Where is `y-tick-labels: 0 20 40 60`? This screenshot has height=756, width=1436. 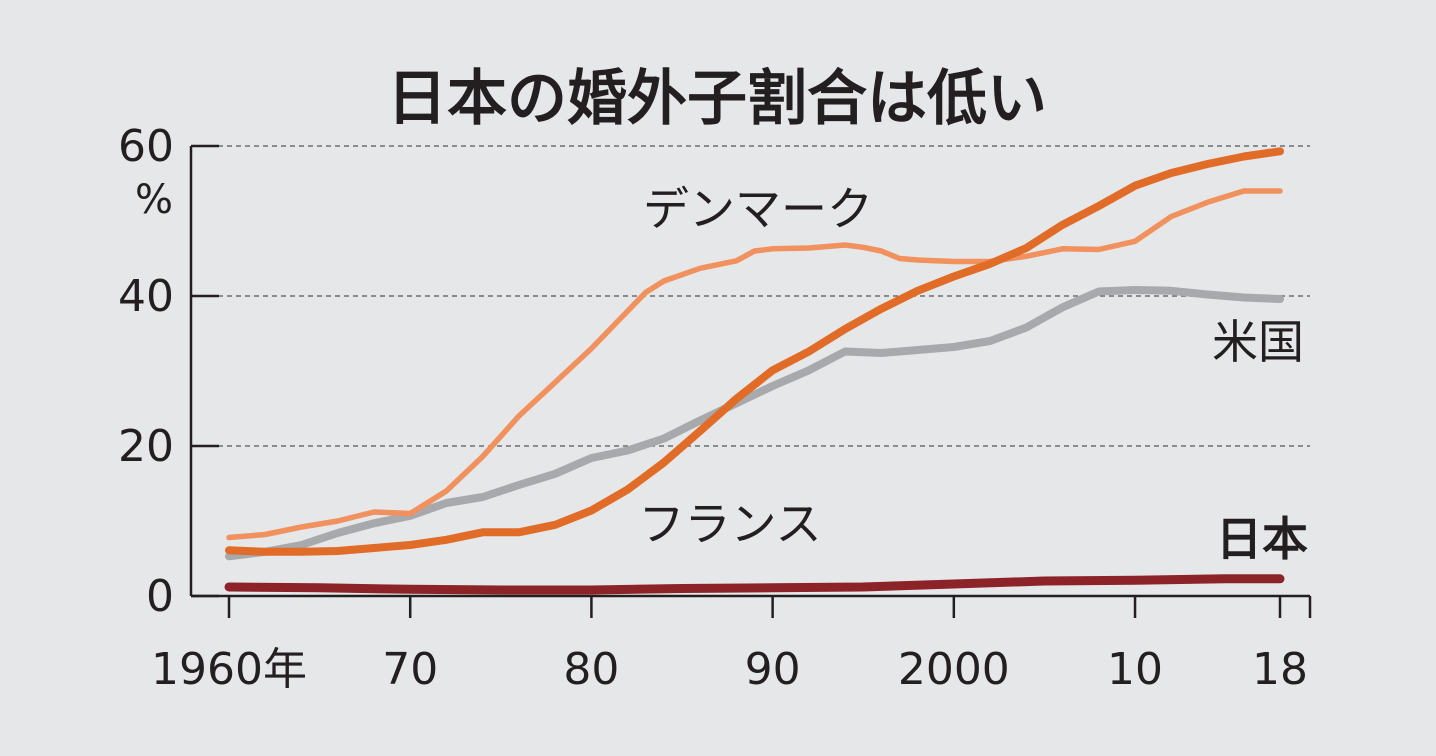
y-tick-labels: 0 20 40 60 is located at coordinates (146, 371).